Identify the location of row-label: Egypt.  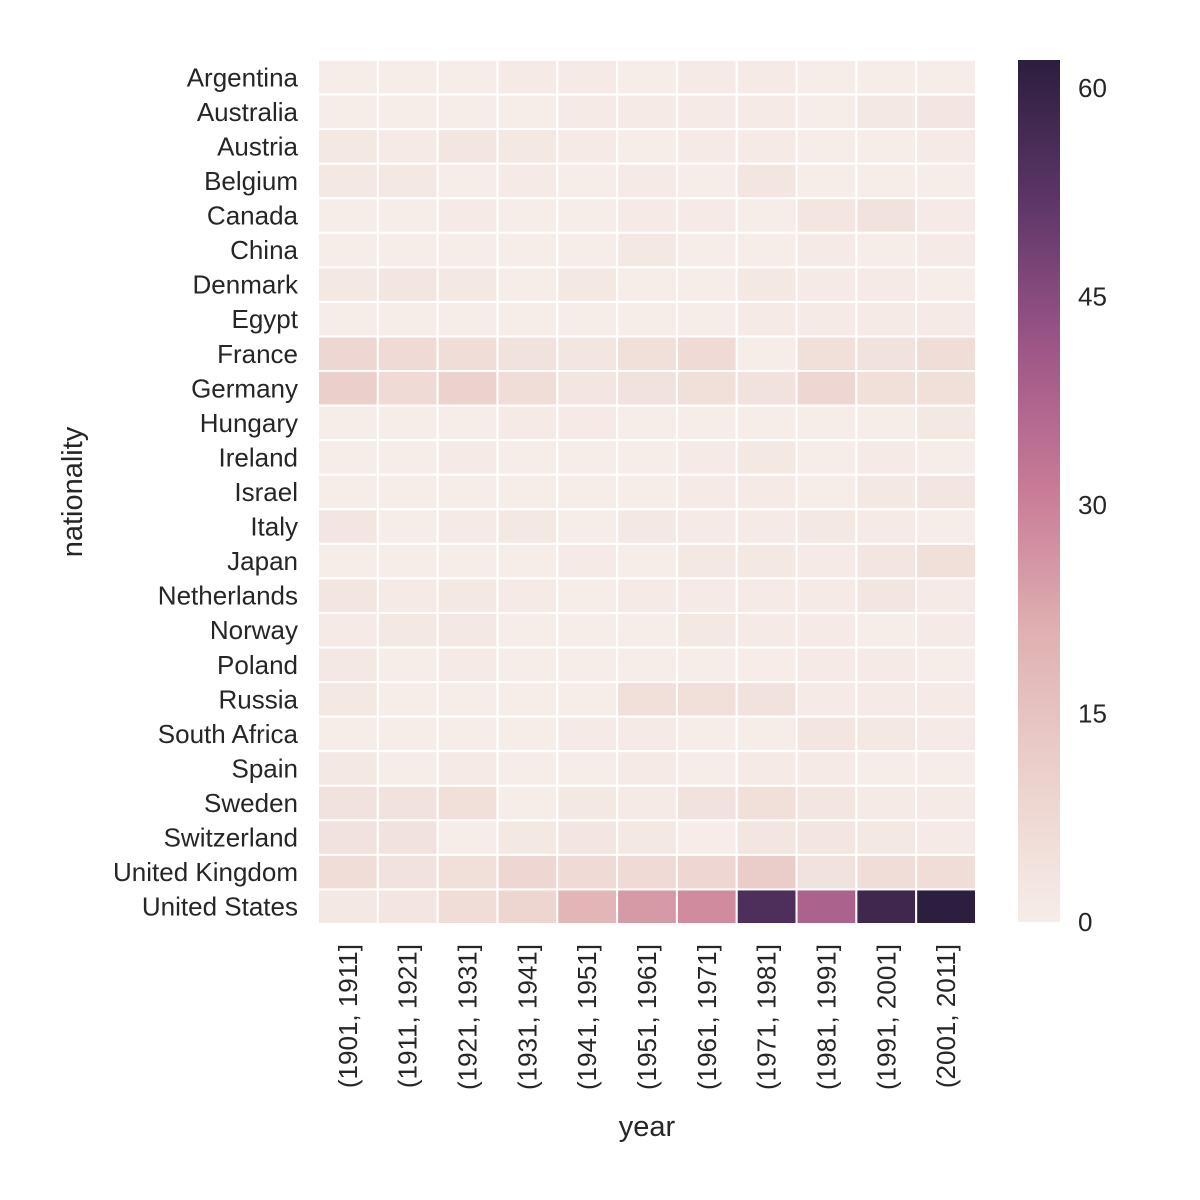
(265, 319).